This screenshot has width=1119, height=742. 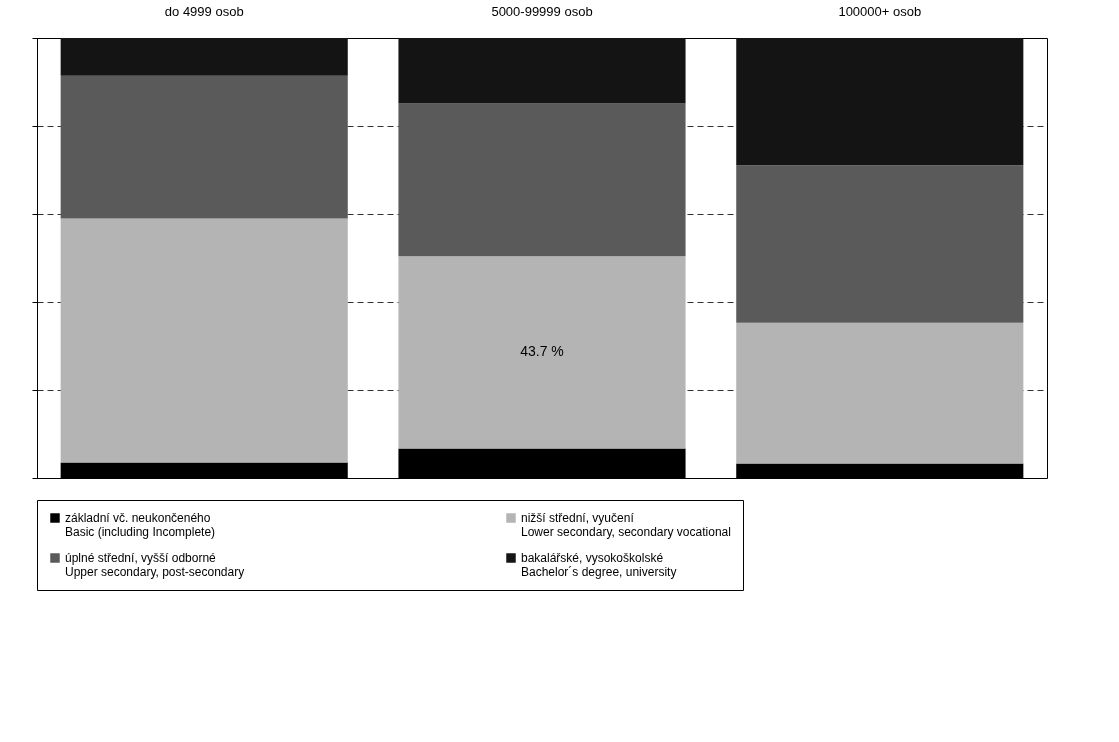 What do you see at coordinates (599, 565) in the screenshot?
I see `legend-label: bakalářské, vysokoškolské Bachelor´s degree, university` at bounding box center [599, 565].